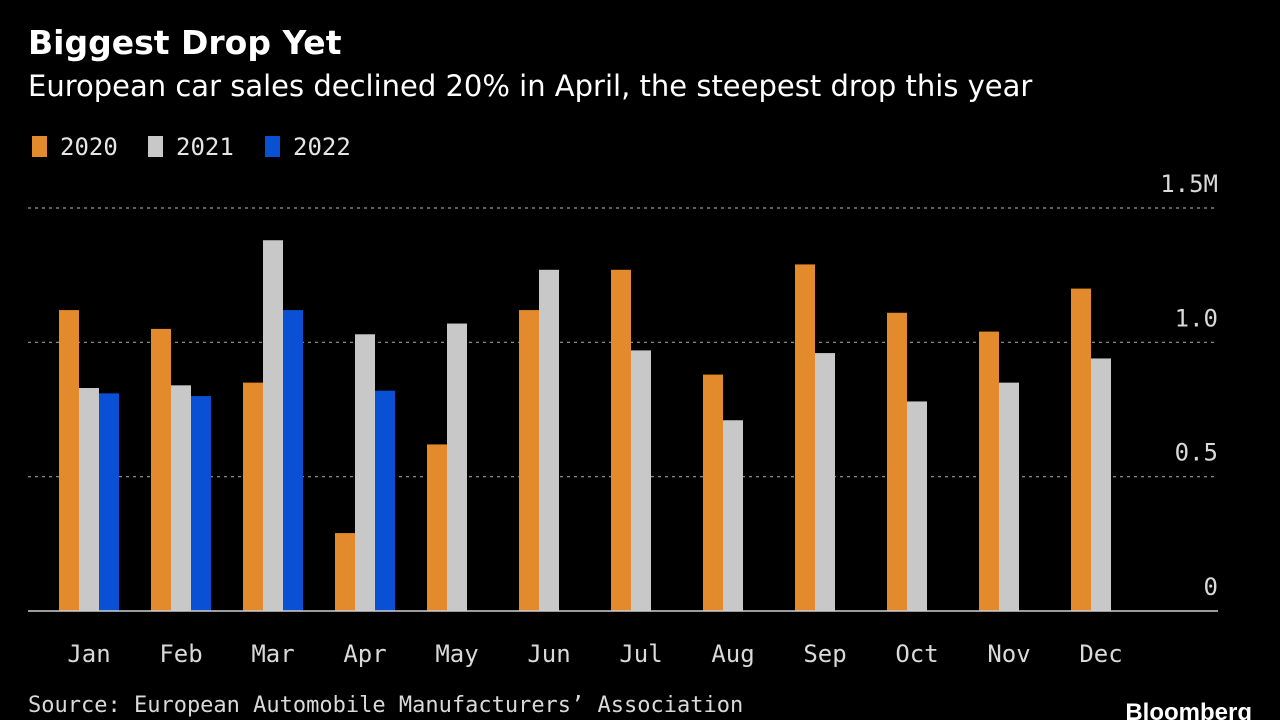 The height and width of the screenshot is (720, 1280). I want to click on bar-feb-2021, so click(181, 498).